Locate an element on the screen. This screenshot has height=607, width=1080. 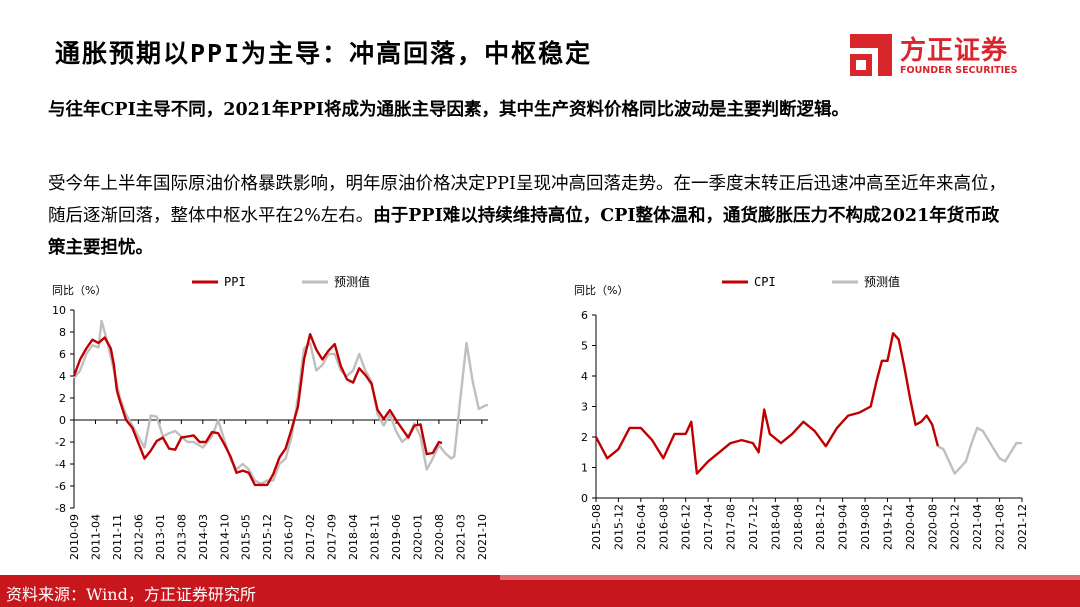
chart-2-xtick-label: 2017-08 is located at coordinates (731, 527).